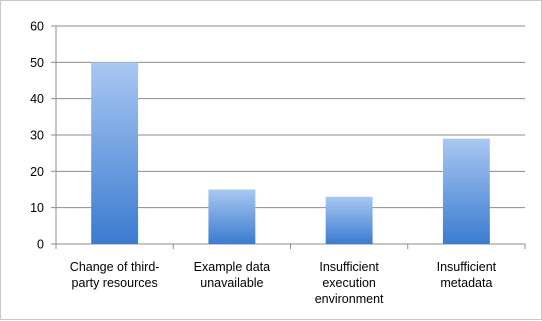 This screenshot has width=542, height=321. I want to click on x-category-label-line: execution, so click(349, 283).